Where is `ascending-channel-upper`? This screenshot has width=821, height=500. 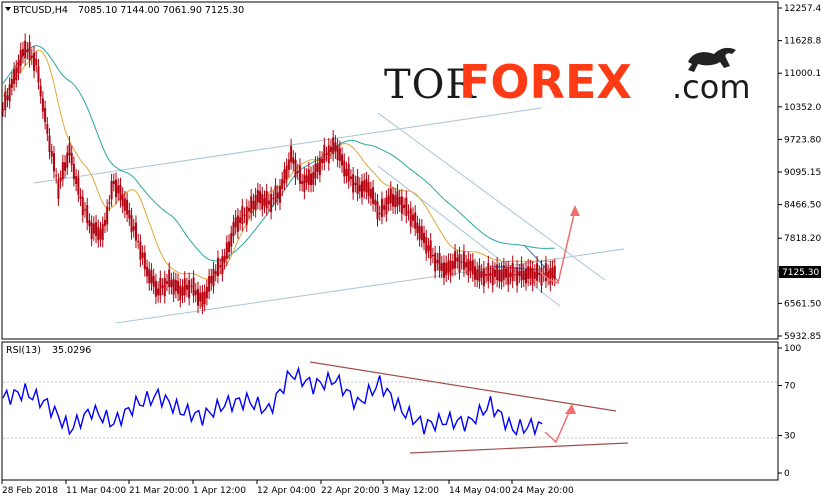 ascending-channel-upper is located at coordinates (287, 145).